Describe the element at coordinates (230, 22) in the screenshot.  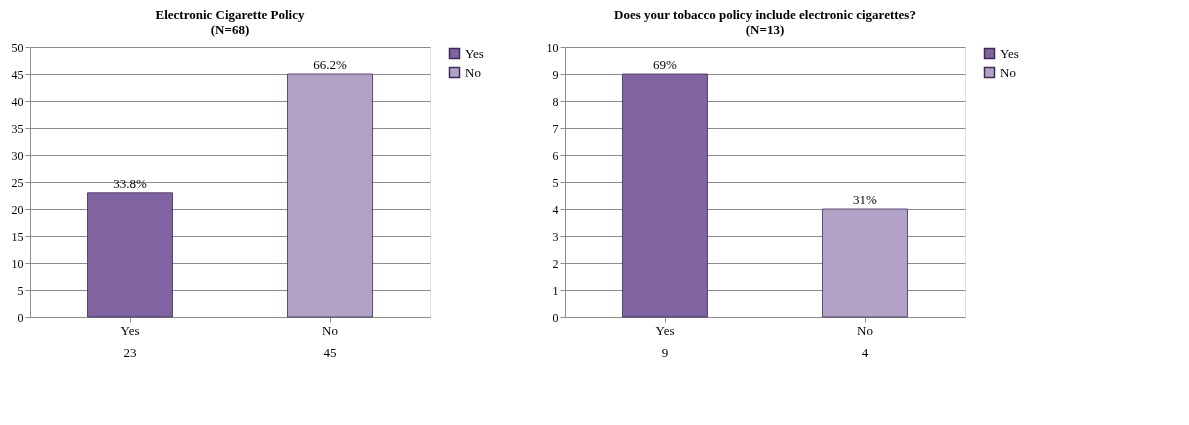
I see `chart-title: Electronic Cigarette Policy (N=68)` at that location.